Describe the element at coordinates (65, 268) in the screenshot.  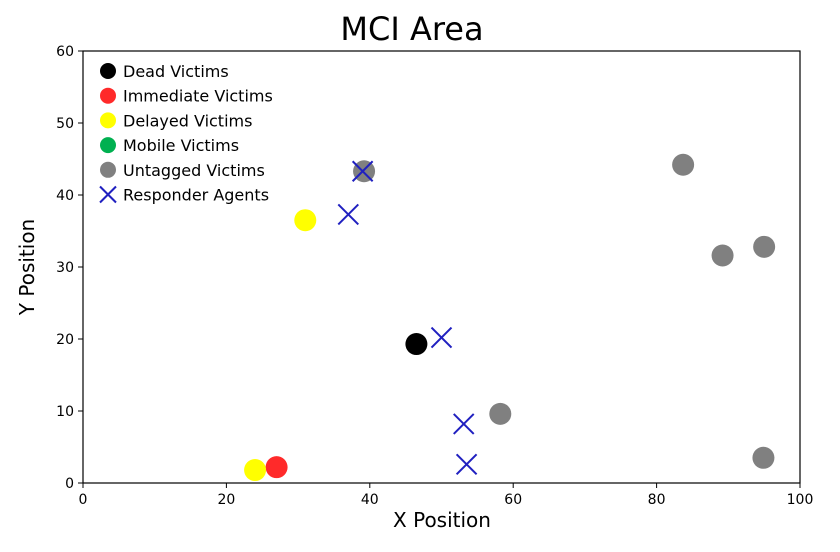
I see `y-tick-label: 30` at that location.